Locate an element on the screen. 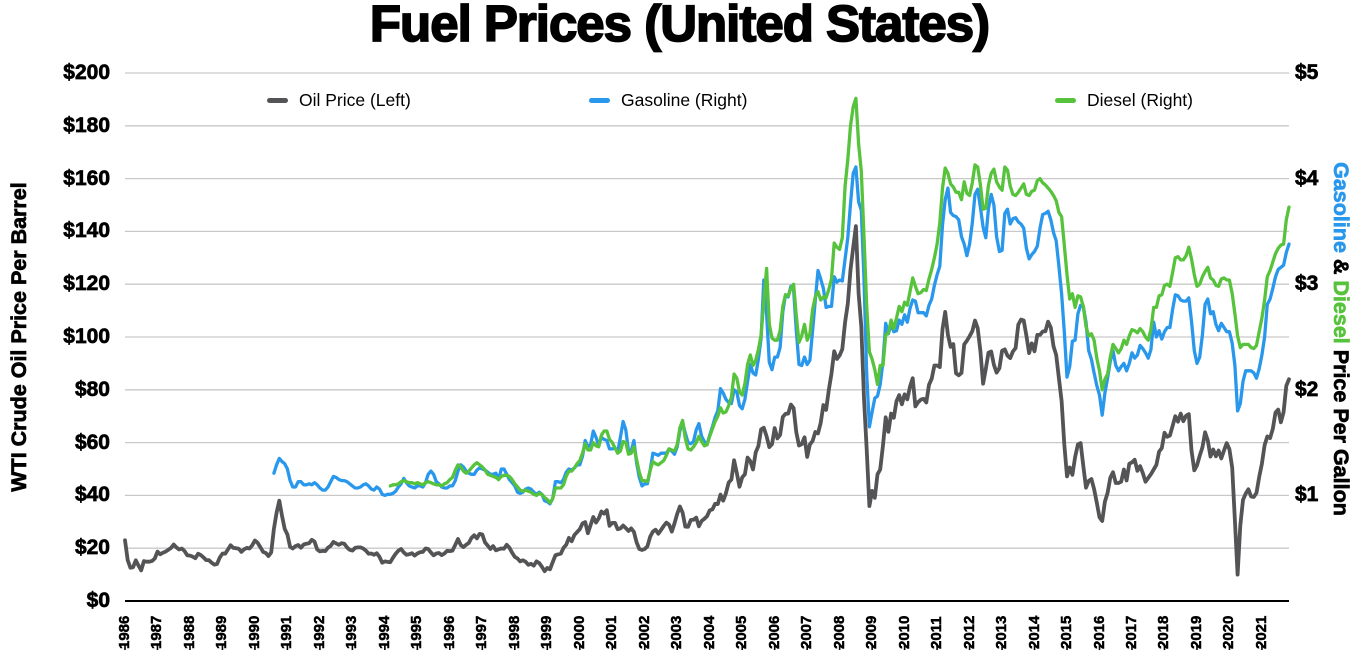 This screenshot has height=650, width=1359. x-axis-year-label: 2012 is located at coordinates (969, 632).